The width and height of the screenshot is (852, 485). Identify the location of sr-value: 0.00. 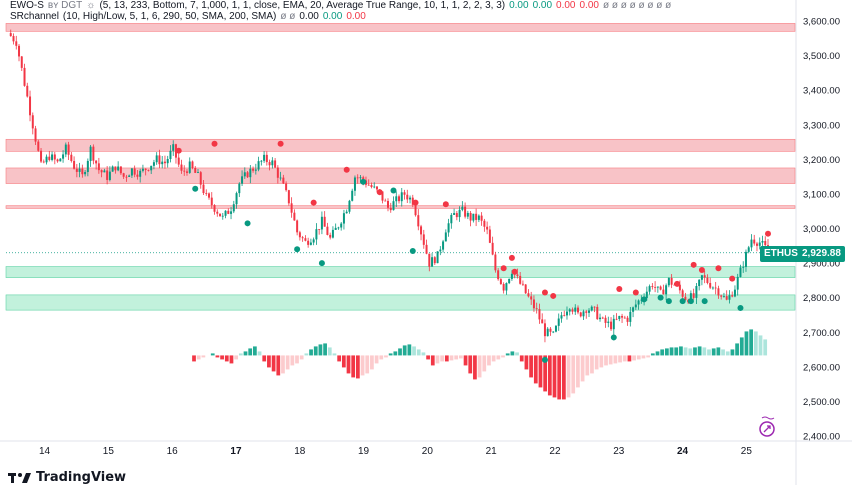
(332, 16).